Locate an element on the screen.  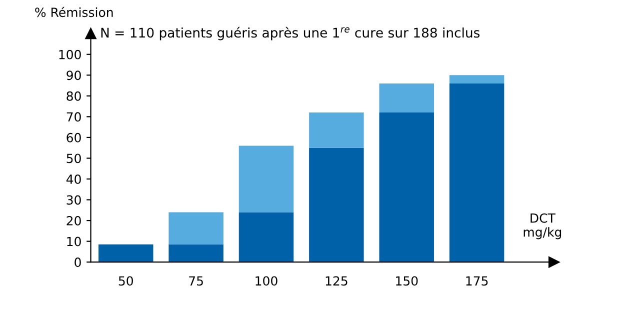
y-tick-label: 40 is located at coordinates (73, 179).